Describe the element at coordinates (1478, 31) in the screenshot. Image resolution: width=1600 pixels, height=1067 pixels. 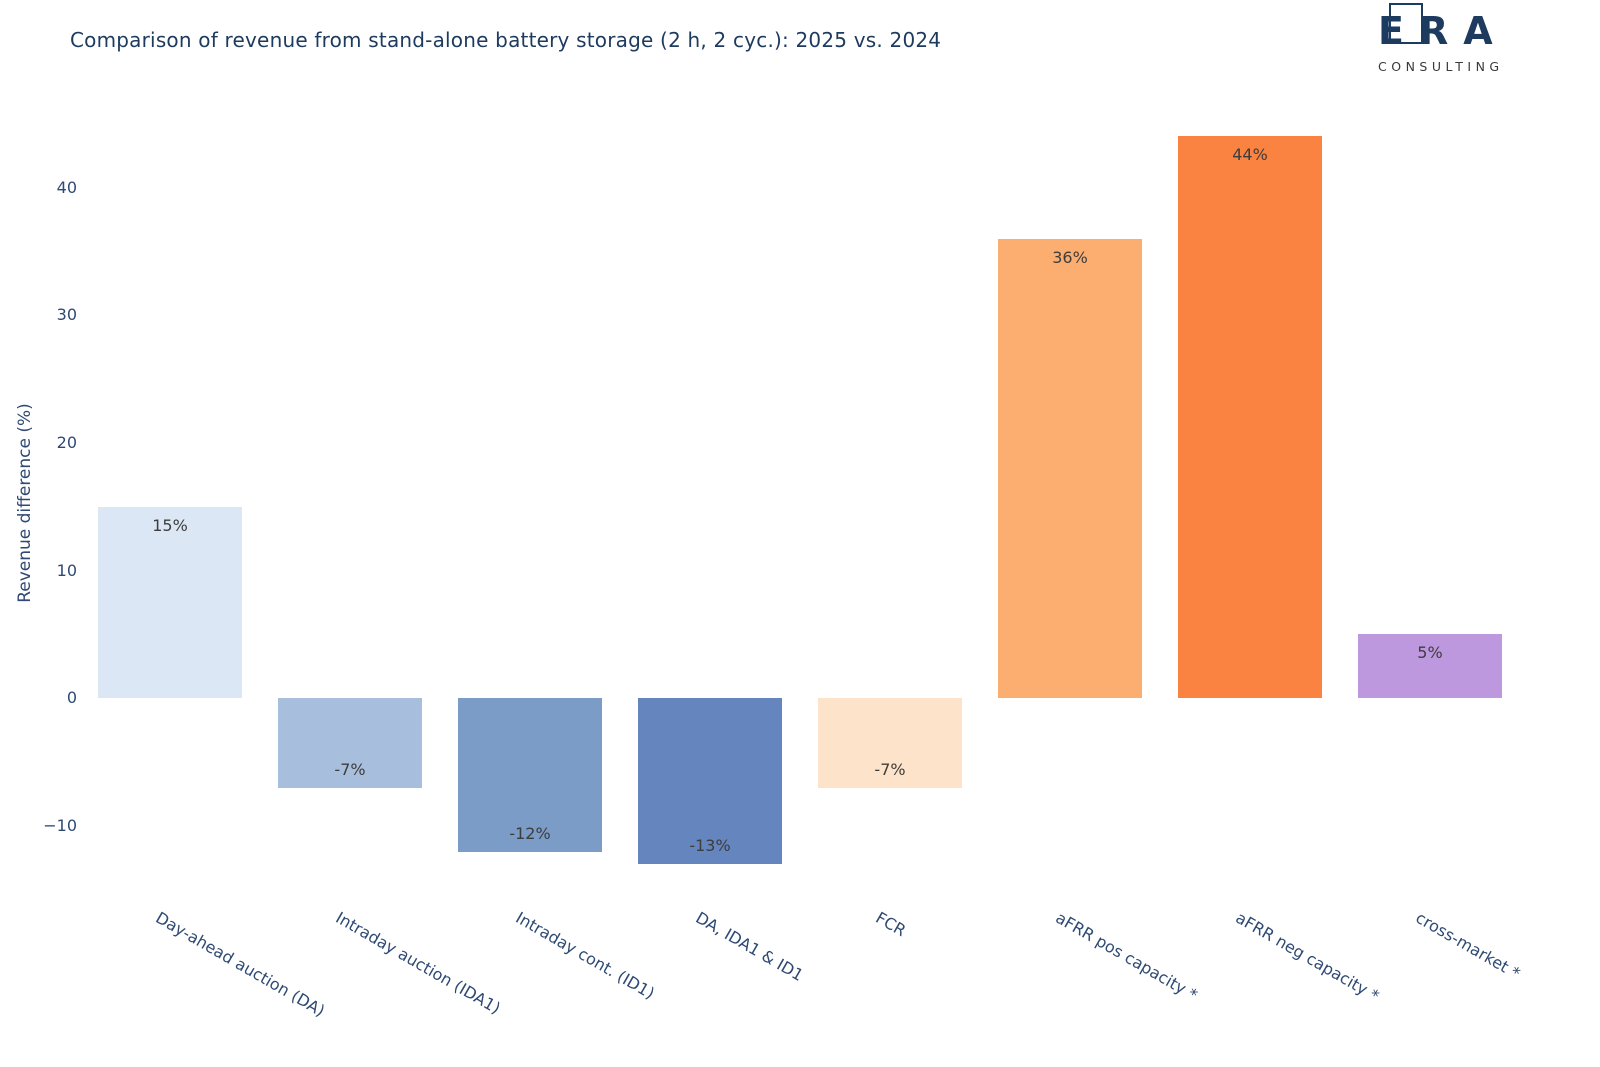
I see `logo-letter: A` at that location.